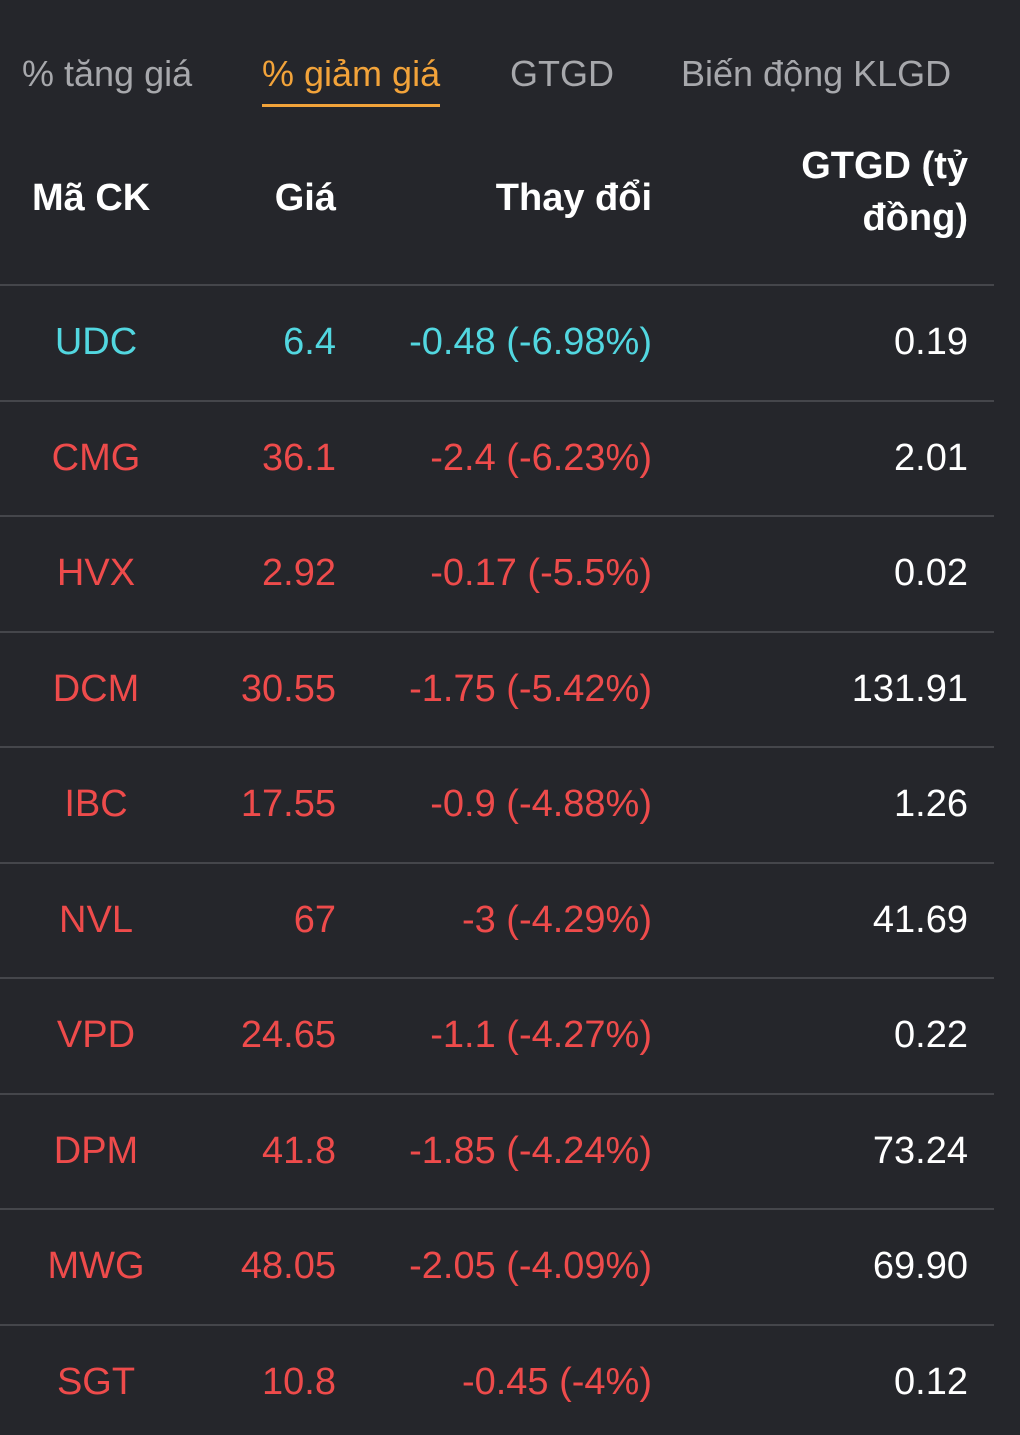 The height and width of the screenshot is (1435, 1020). I want to click on price-change: -2.4 (-6.23%), so click(541, 457).